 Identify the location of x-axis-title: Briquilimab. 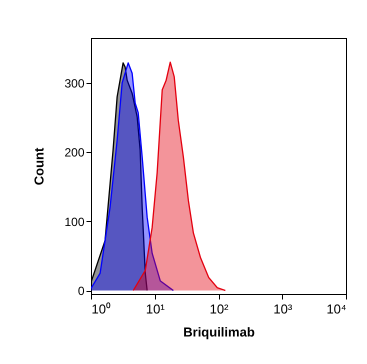
(219, 332).